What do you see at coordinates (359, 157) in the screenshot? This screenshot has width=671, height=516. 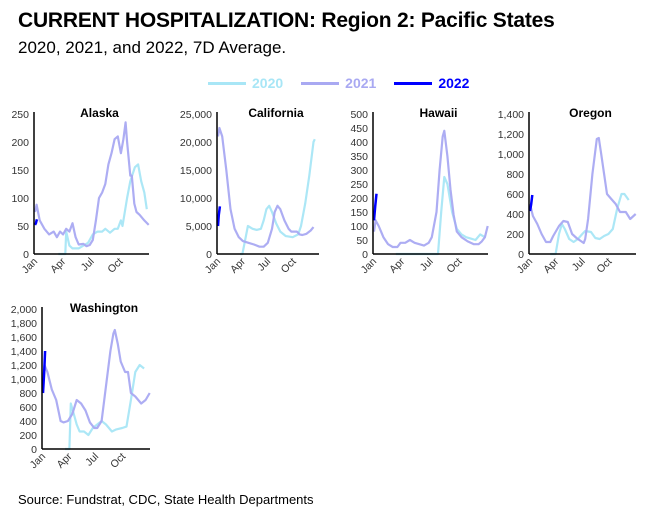 I see `y-tick-label: 350` at bounding box center [359, 157].